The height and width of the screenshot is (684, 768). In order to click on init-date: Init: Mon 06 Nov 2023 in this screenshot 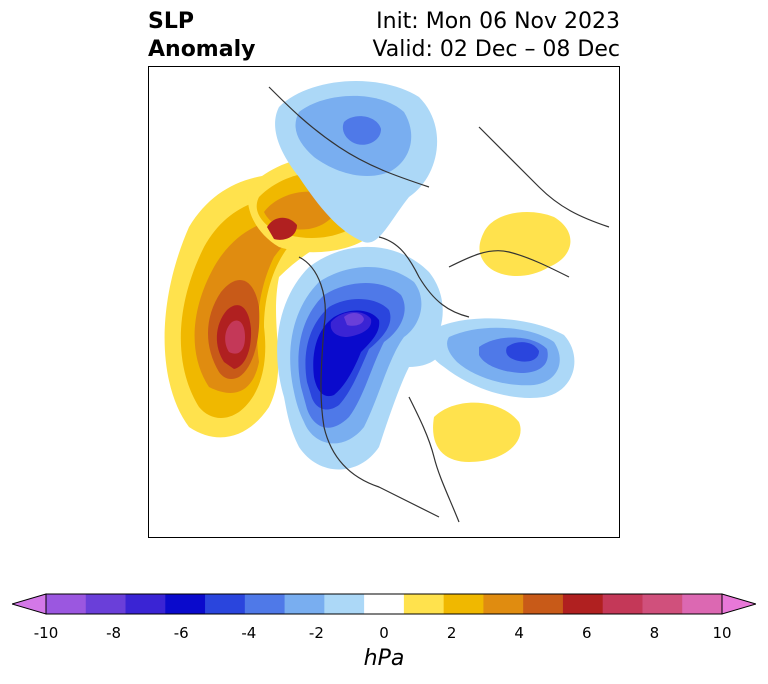, I will do `click(498, 21)`.